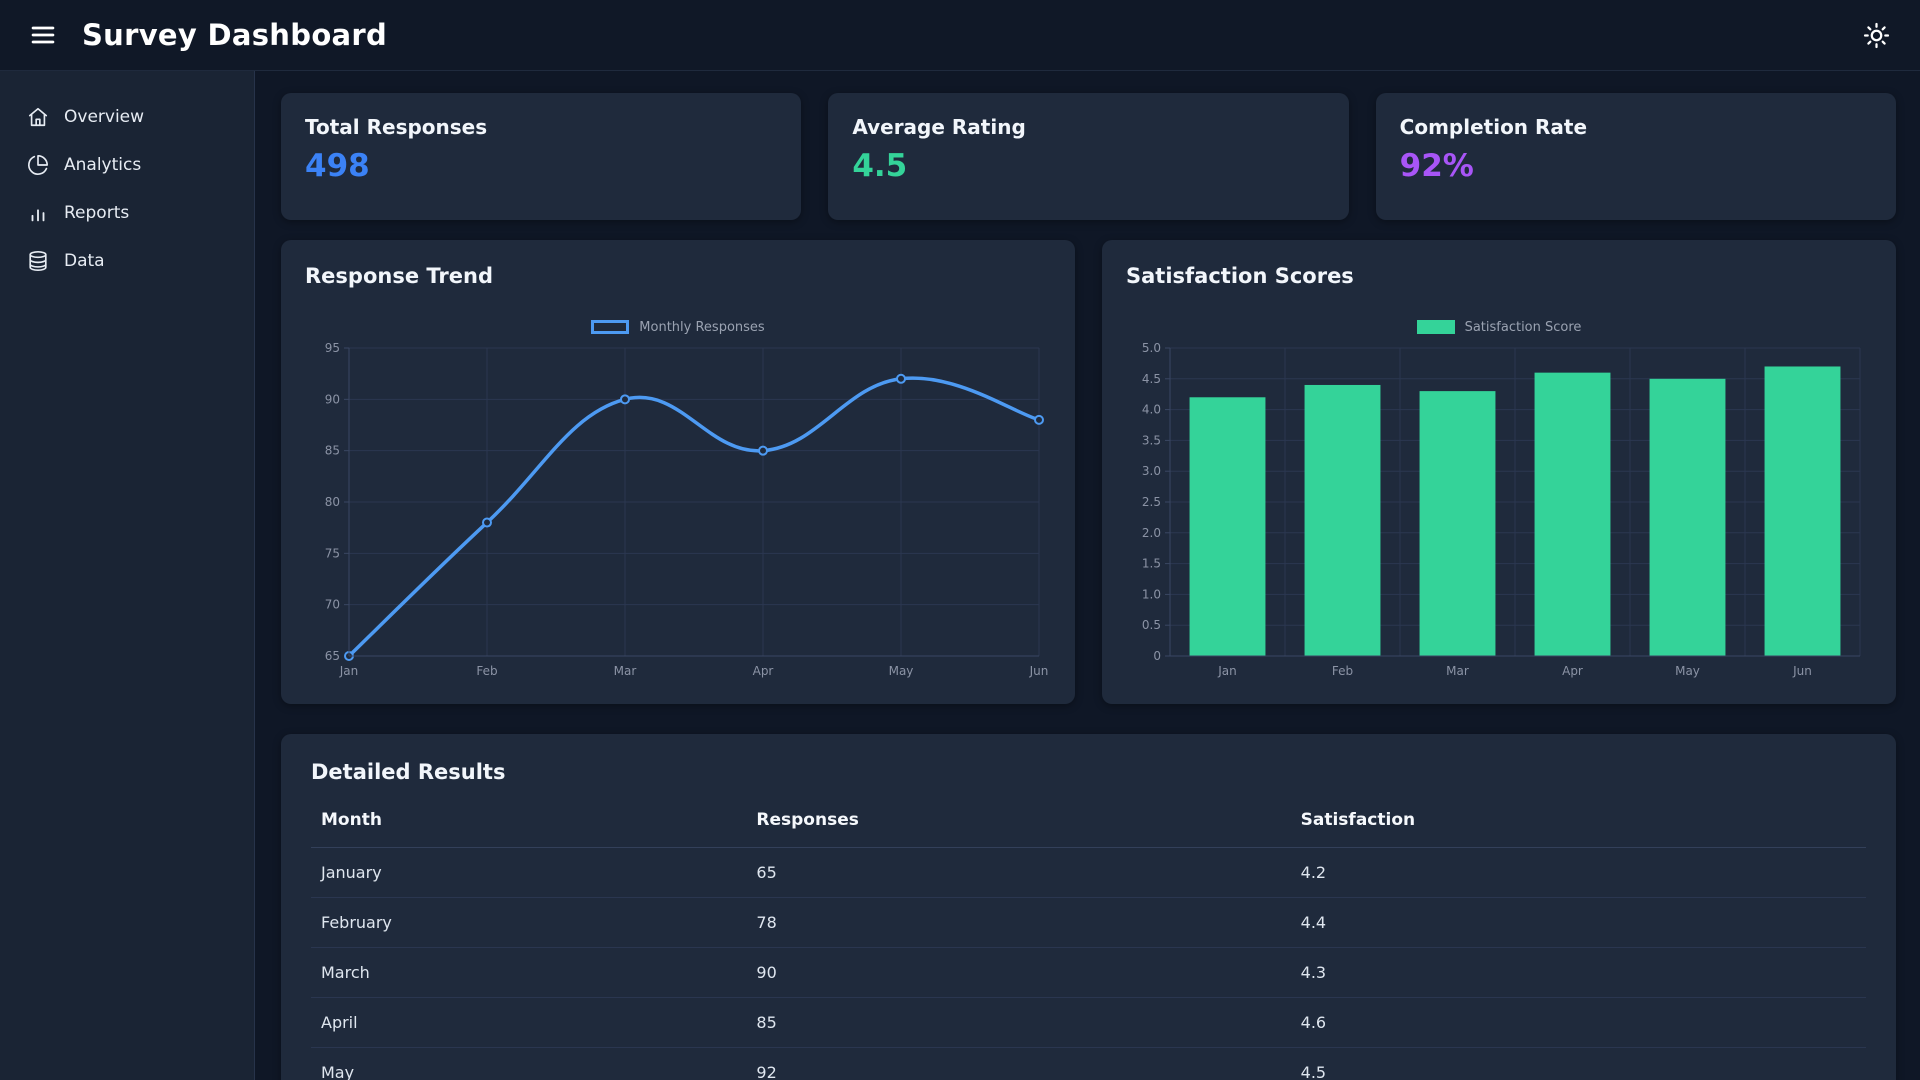 This screenshot has height=1080, width=1920. I want to click on home-icon, so click(38, 117).